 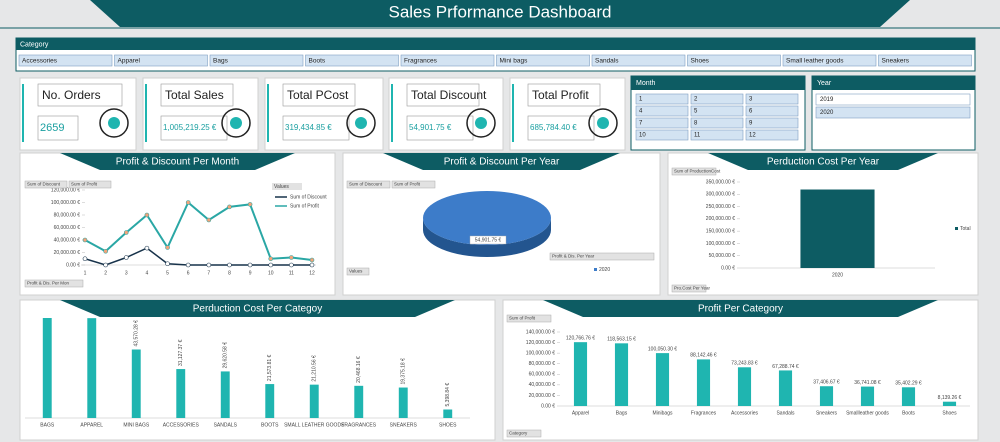 What do you see at coordinates (71, 95) in the screenshot?
I see `kpi-label: No. Orders` at bounding box center [71, 95].